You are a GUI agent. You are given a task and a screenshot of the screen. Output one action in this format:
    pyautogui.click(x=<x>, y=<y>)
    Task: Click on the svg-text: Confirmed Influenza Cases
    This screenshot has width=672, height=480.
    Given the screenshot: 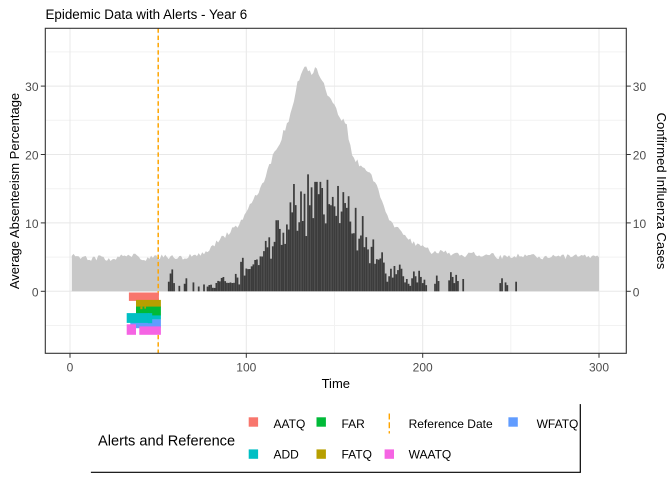 What is the action you would take?
    pyautogui.click(x=661, y=191)
    